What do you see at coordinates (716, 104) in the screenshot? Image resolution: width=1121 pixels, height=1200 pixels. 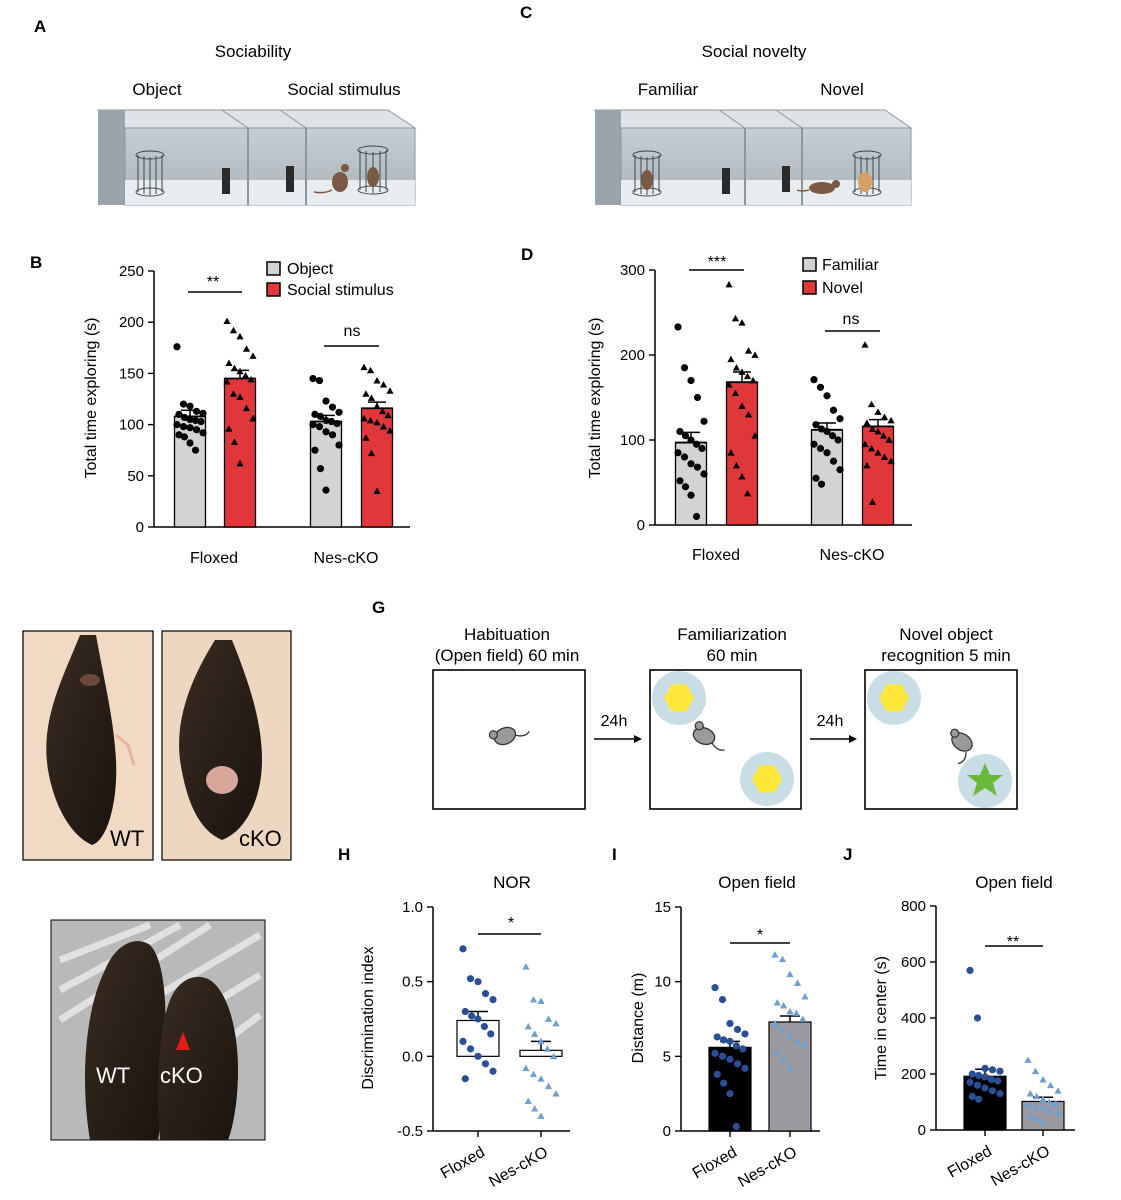 I see `panel-c: C Social novelty Familiar Novel` at bounding box center [716, 104].